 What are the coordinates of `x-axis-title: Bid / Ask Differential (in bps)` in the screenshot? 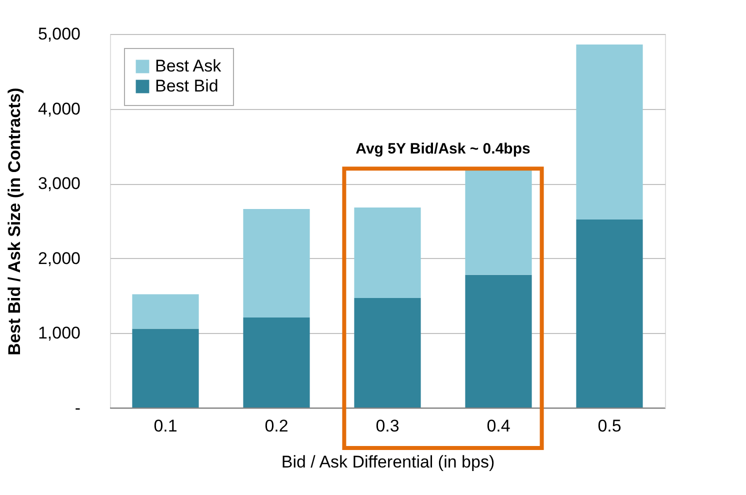 It's located at (388, 462).